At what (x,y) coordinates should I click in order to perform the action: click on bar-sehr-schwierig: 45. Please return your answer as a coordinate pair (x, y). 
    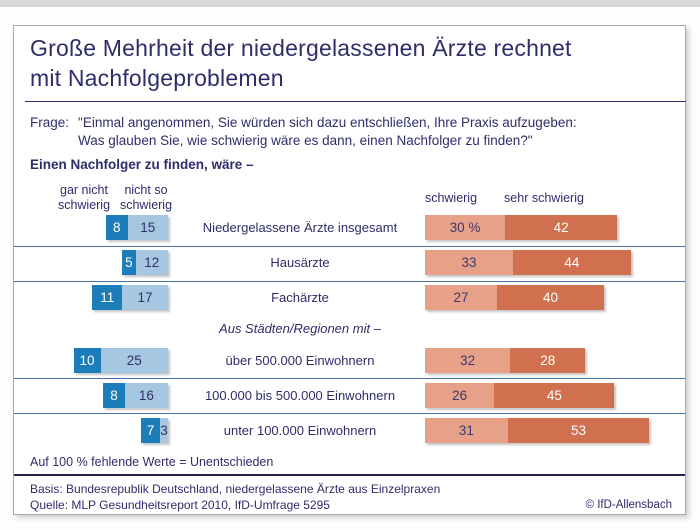
    Looking at the image, I should click on (554, 395).